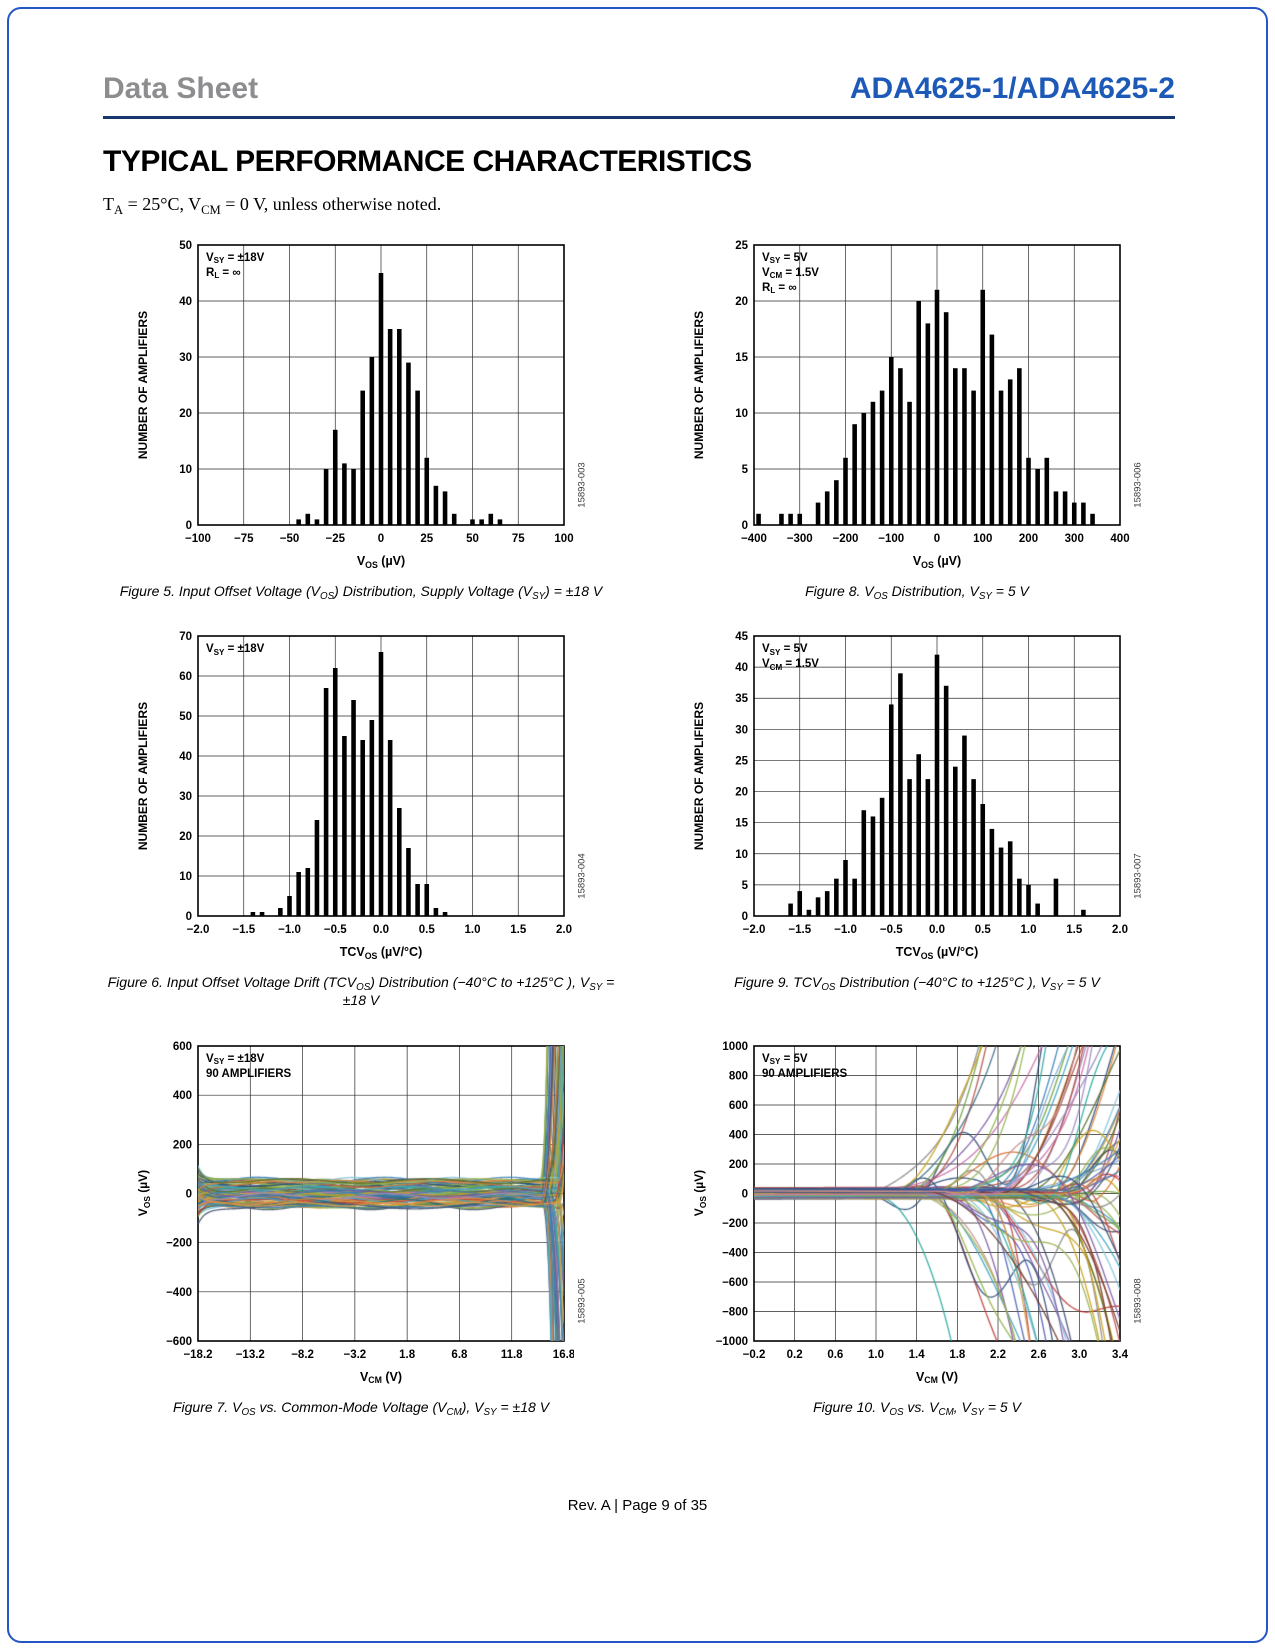  Describe the element at coordinates (790, 274) in the screenshot. I see `figure-8-annotation: VSY = 5V VCM = 1.5V RL = ∞` at that location.